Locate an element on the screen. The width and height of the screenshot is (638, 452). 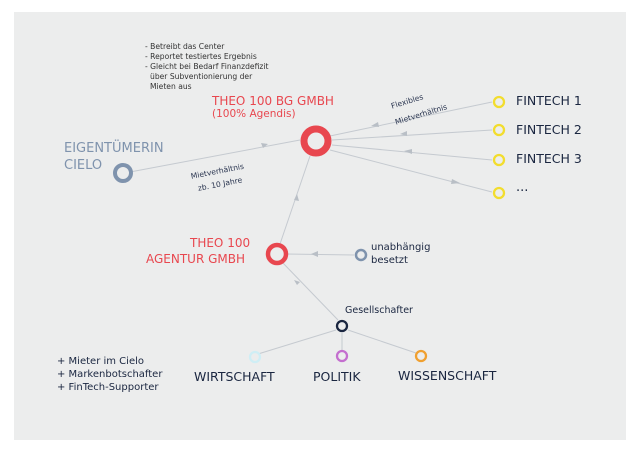
footnote-line: + Mieter im Cielo is located at coordinates (100, 361).